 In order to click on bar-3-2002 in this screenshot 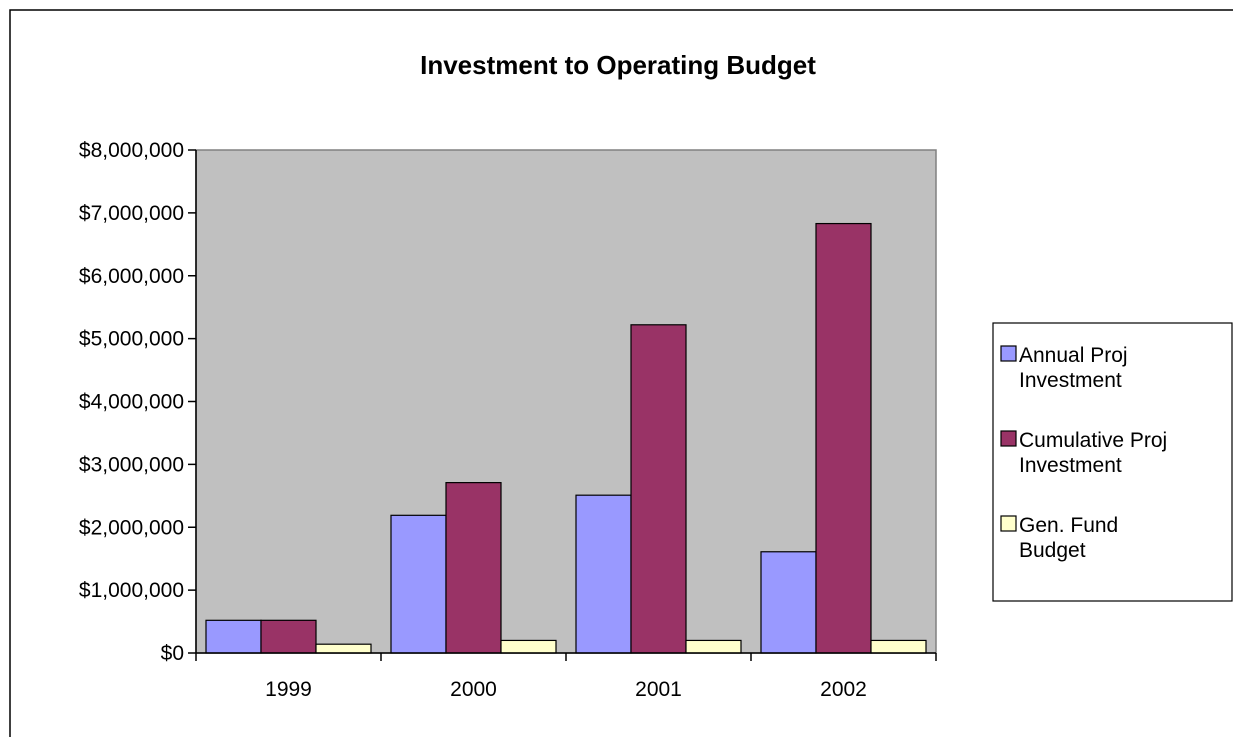, I will do `click(898, 646)`.